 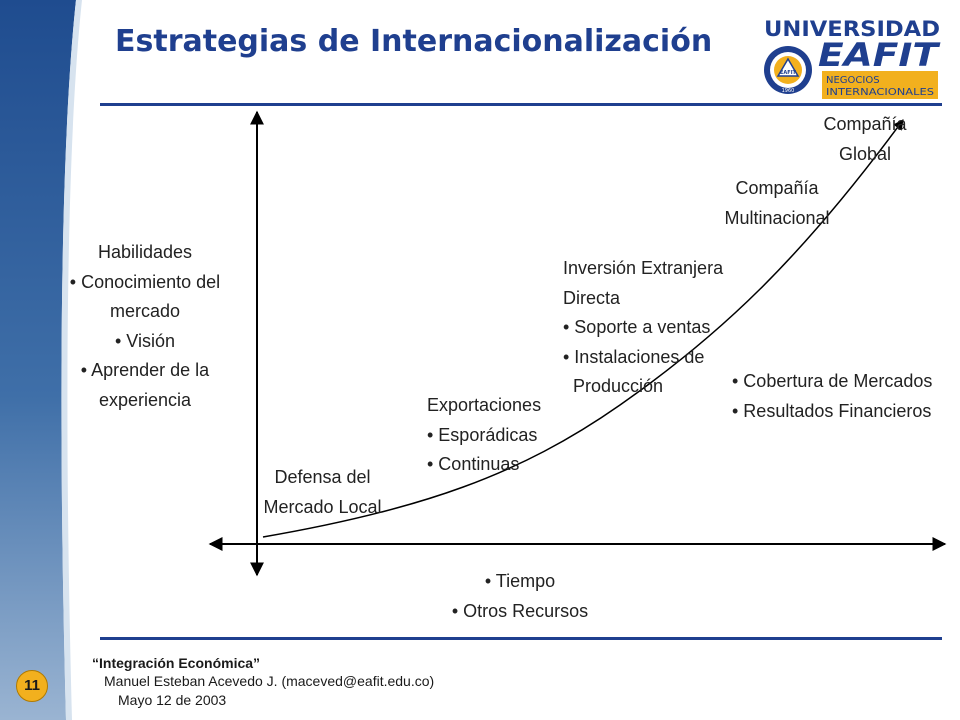 I want to click on stage-inversion-line: Directa, so click(x=592, y=297).